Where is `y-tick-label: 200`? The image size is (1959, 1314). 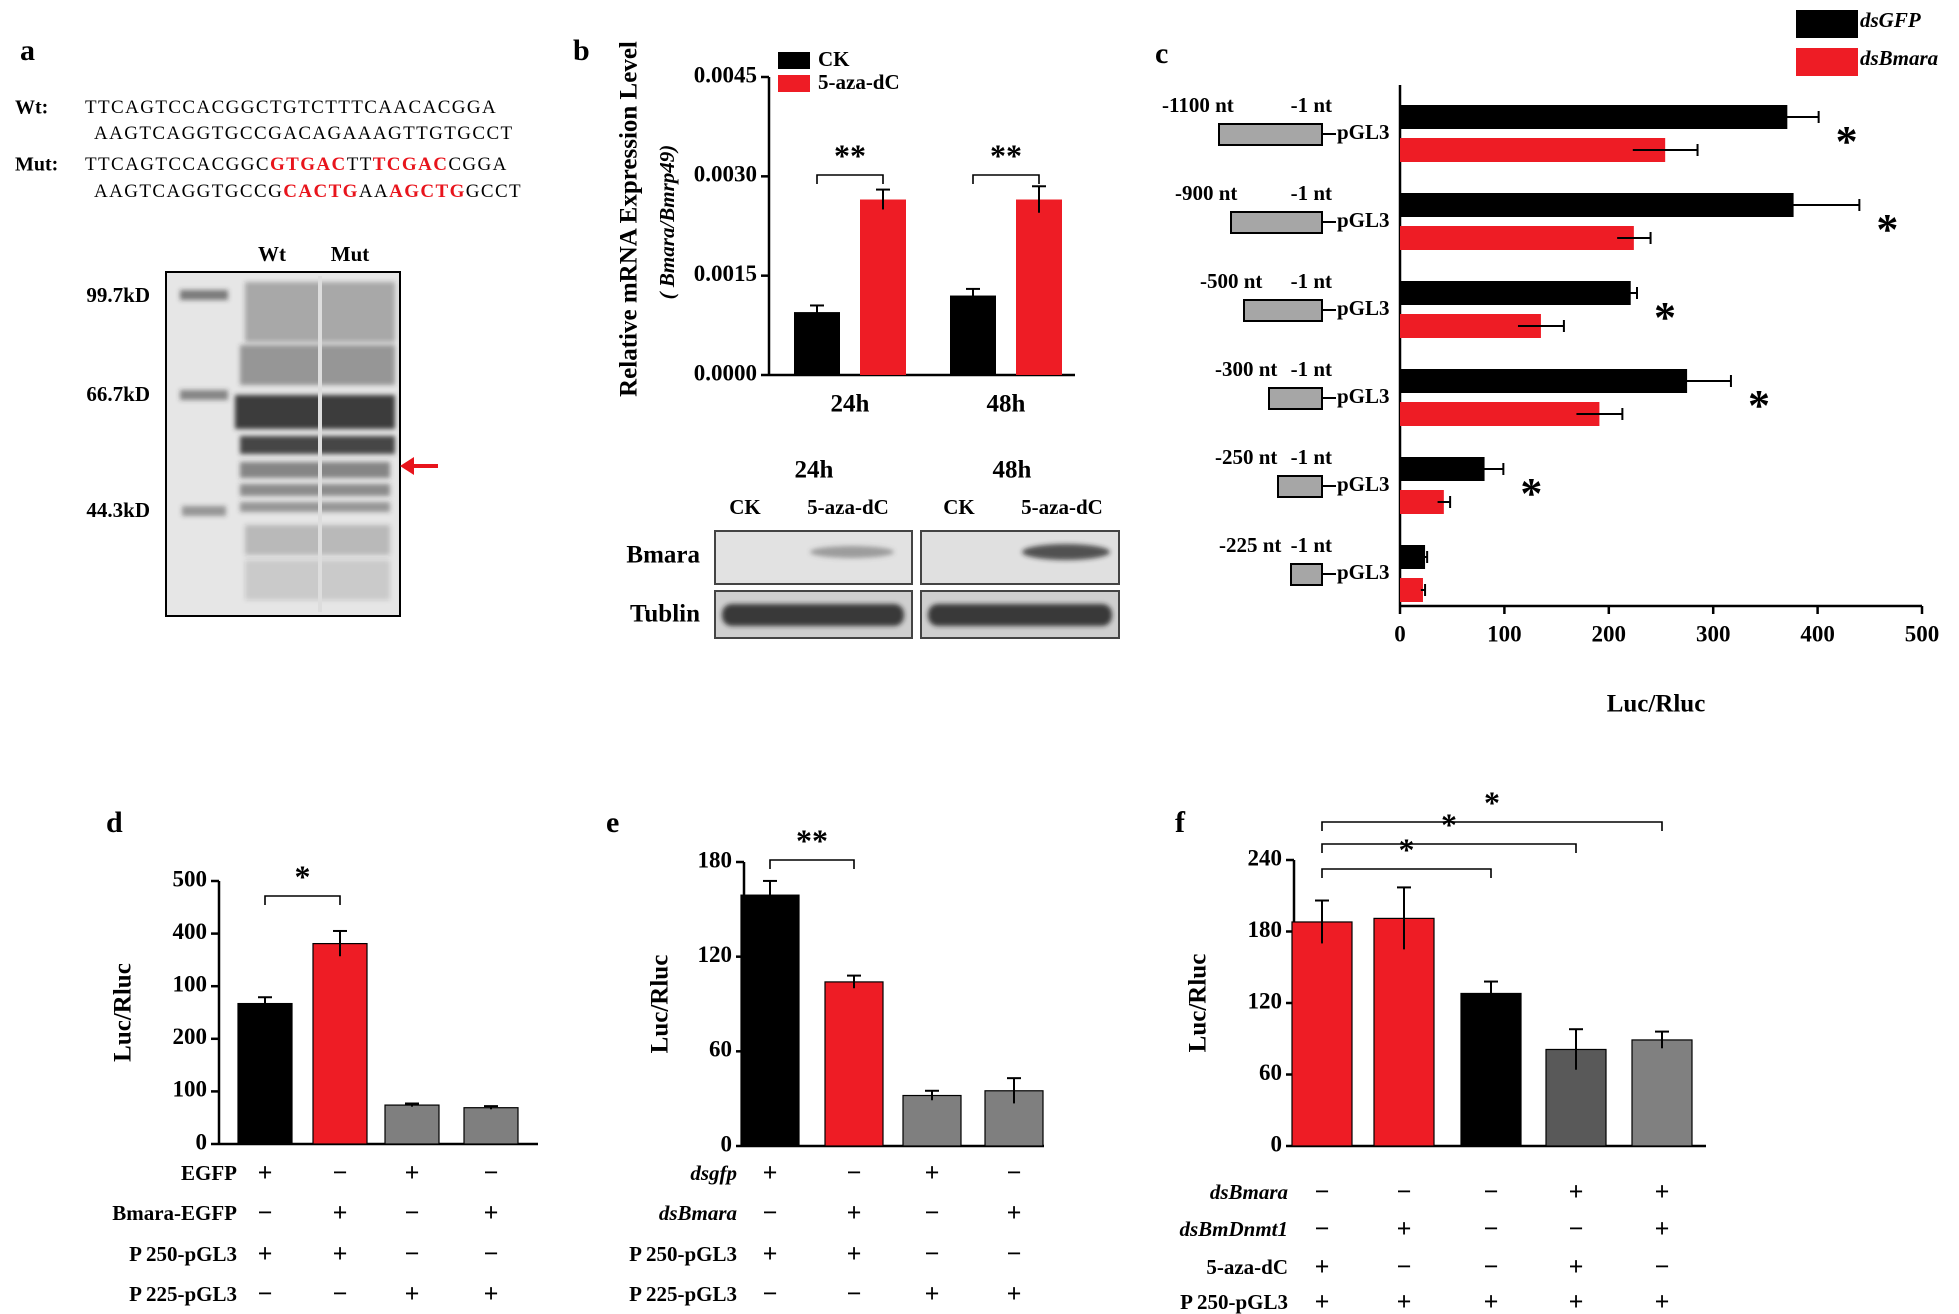
y-tick-label: 200 is located at coordinates (190, 1036).